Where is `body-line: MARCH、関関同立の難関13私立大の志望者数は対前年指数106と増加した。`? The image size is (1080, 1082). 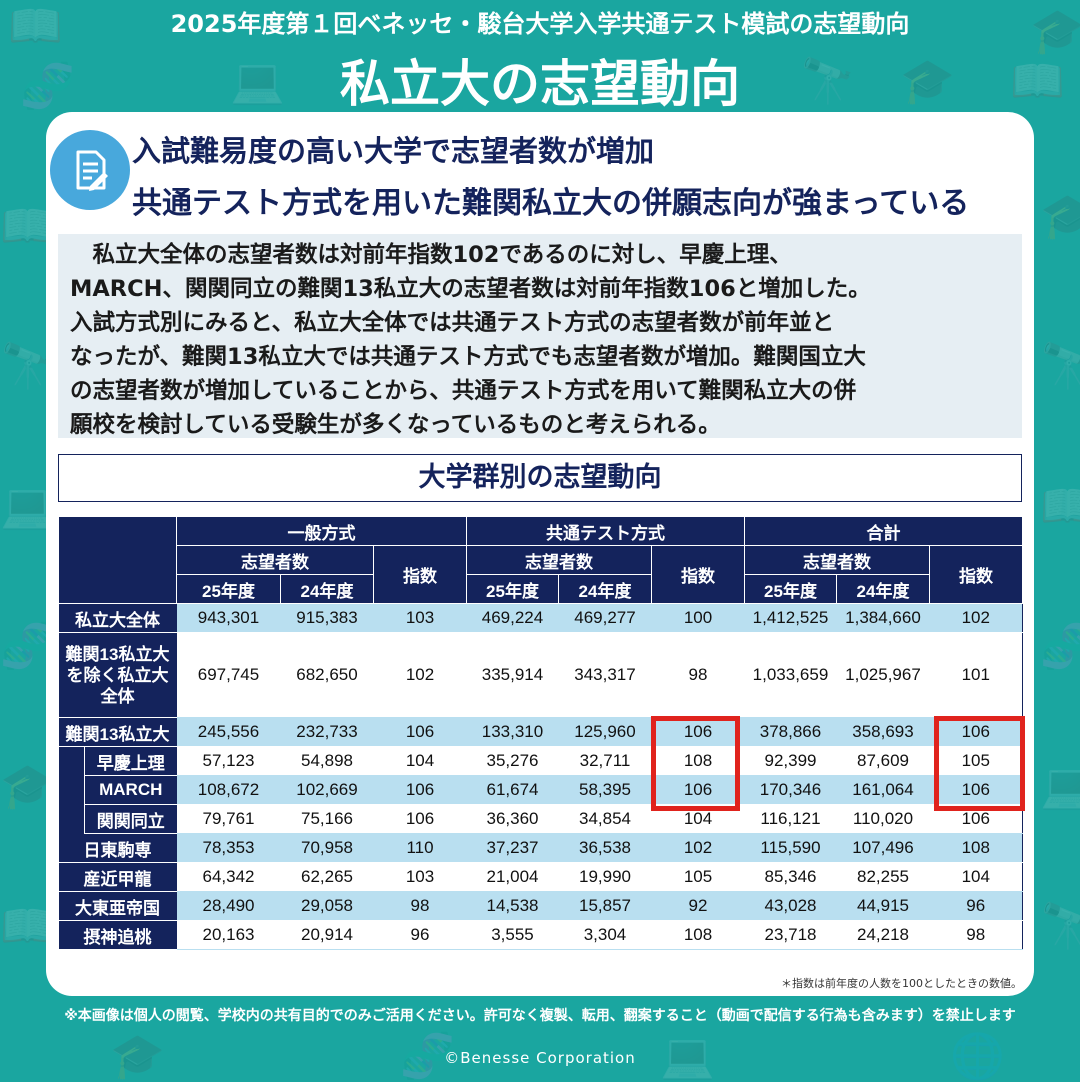
body-line: MARCH、関関同立の難関13私立大の志望者数は対前年指数106と増加した。 is located at coordinates (470, 289).